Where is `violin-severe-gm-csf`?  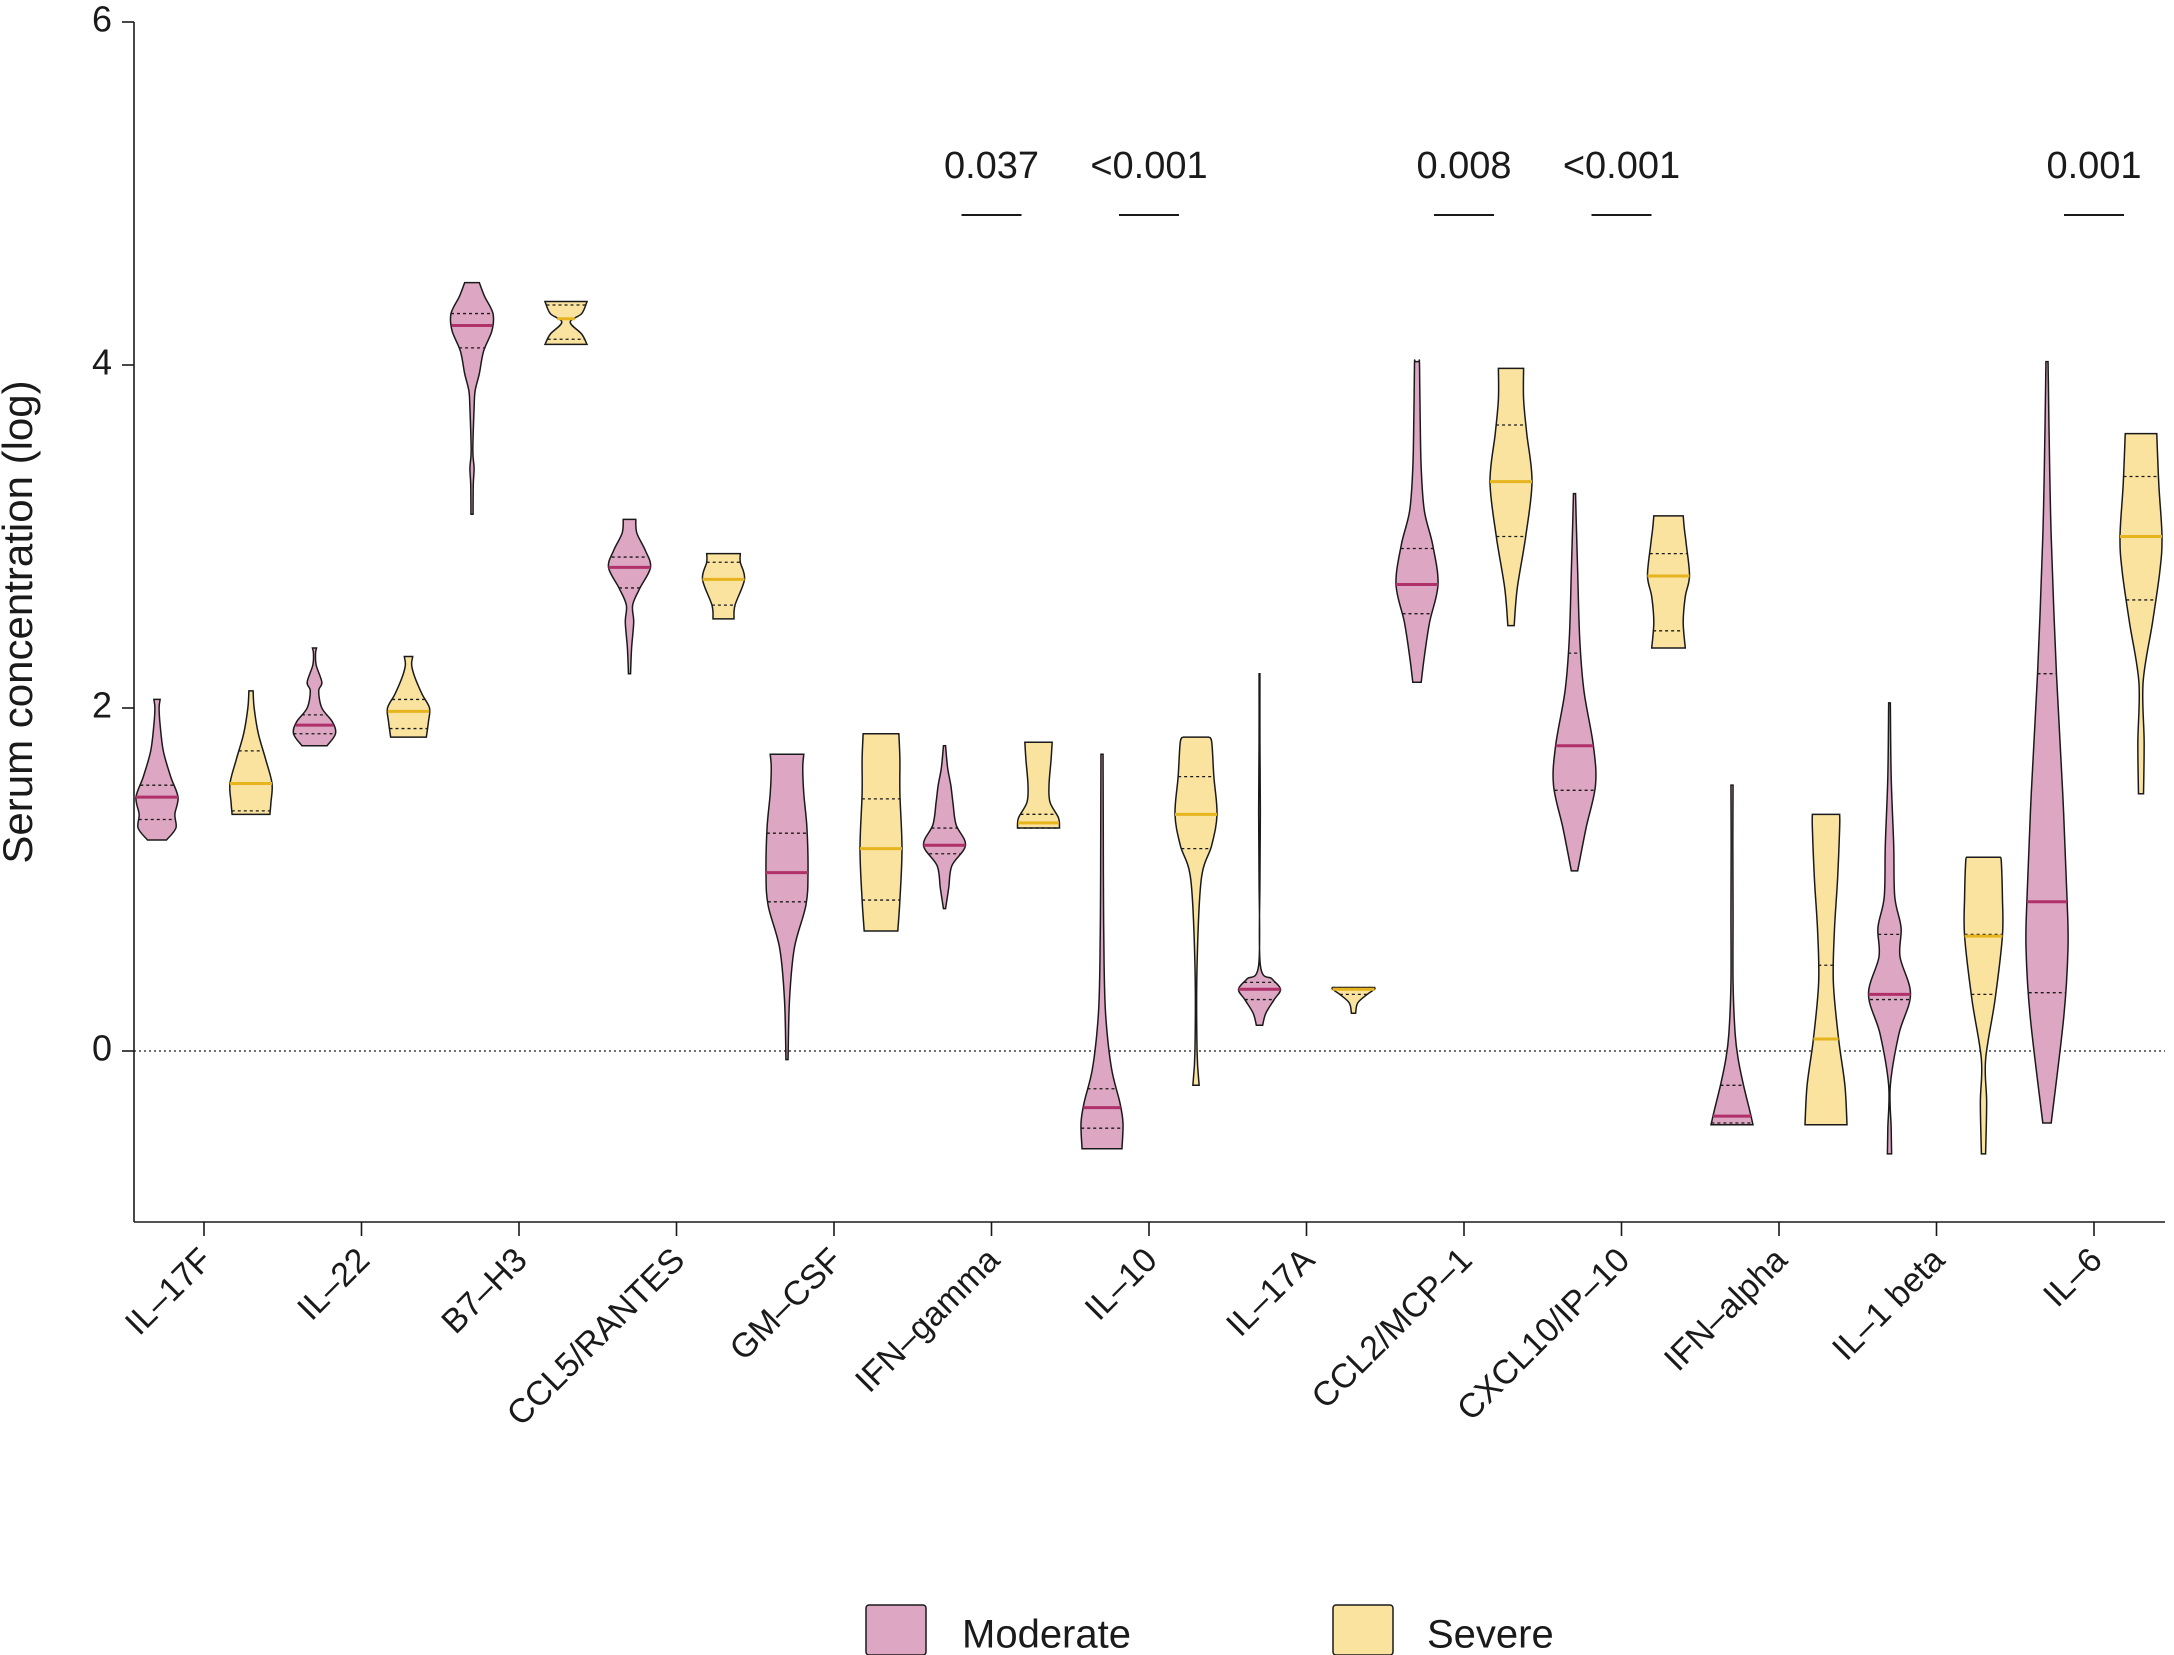
violin-severe-gm-csf is located at coordinates (881, 832).